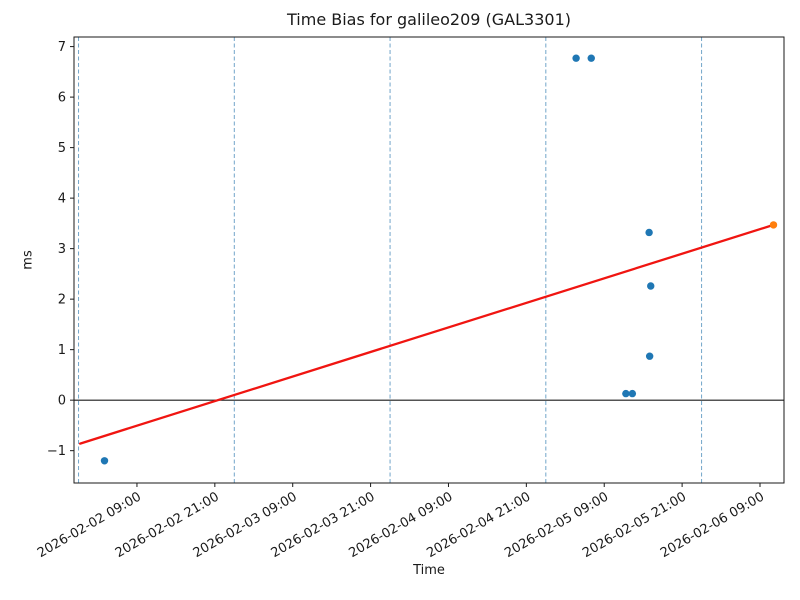 This screenshot has width=800, height=600. Describe the element at coordinates (429, 19) in the screenshot. I see `chart-title: Time Bias for galileo209 (GAL3301)` at that location.